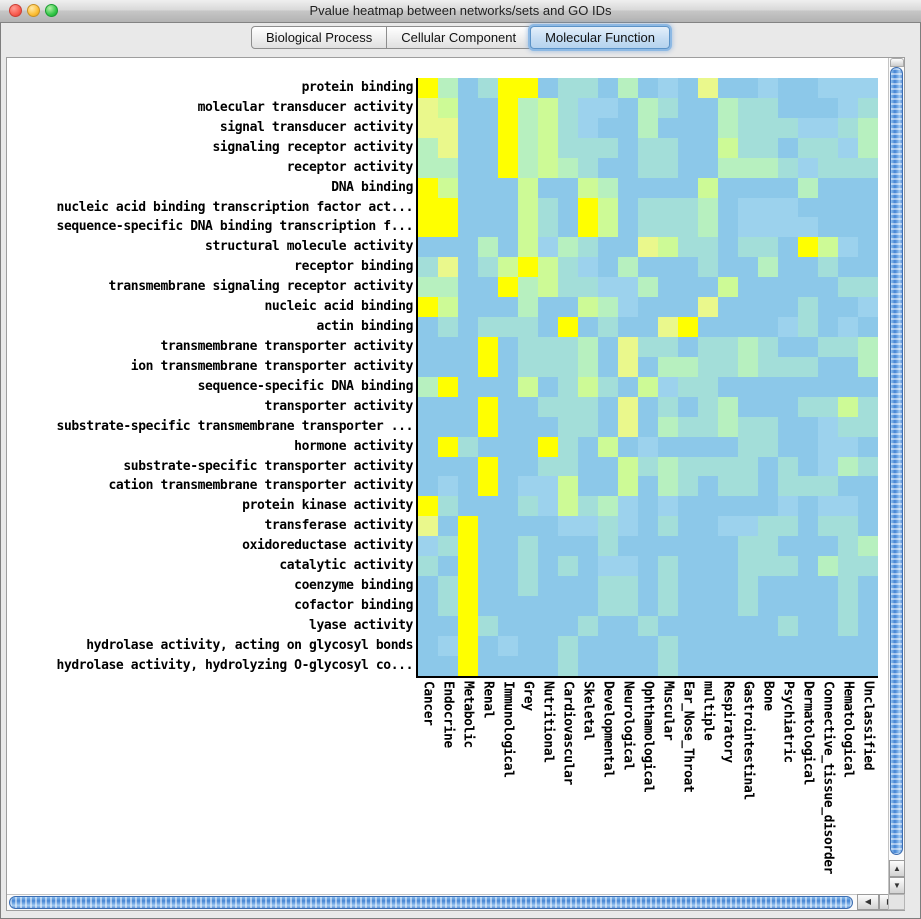 Image resolution: width=921 pixels, height=919 pixels. I want to click on traffic-lights, so click(33, 10).